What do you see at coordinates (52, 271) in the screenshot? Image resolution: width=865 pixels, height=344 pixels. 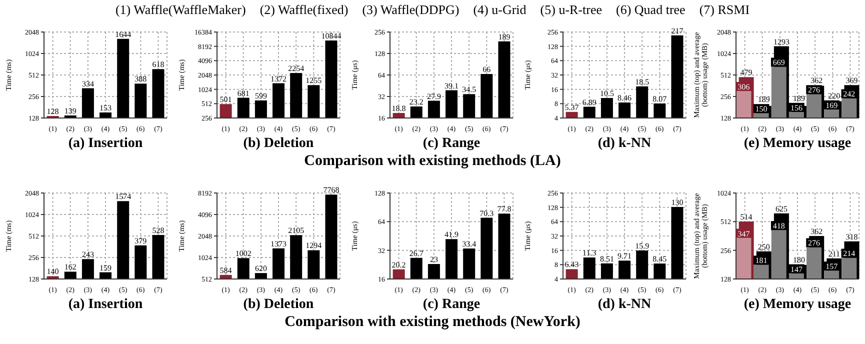 I see `data-label: 140` at bounding box center [52, 271].